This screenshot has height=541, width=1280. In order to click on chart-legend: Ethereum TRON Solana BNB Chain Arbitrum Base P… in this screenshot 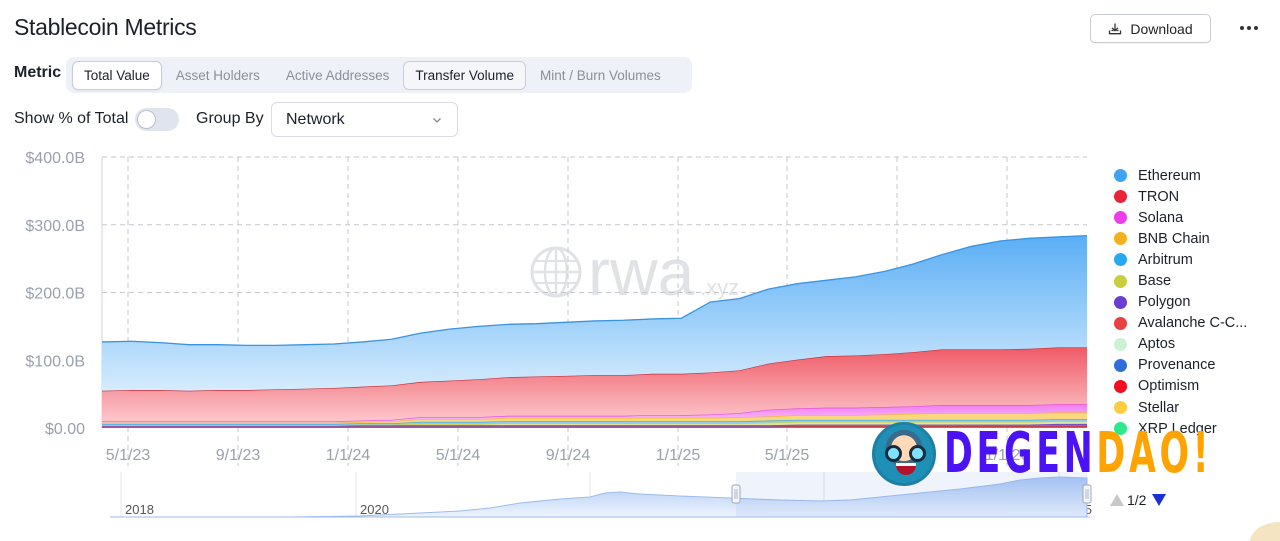, I will do `click(1197, 302)`.